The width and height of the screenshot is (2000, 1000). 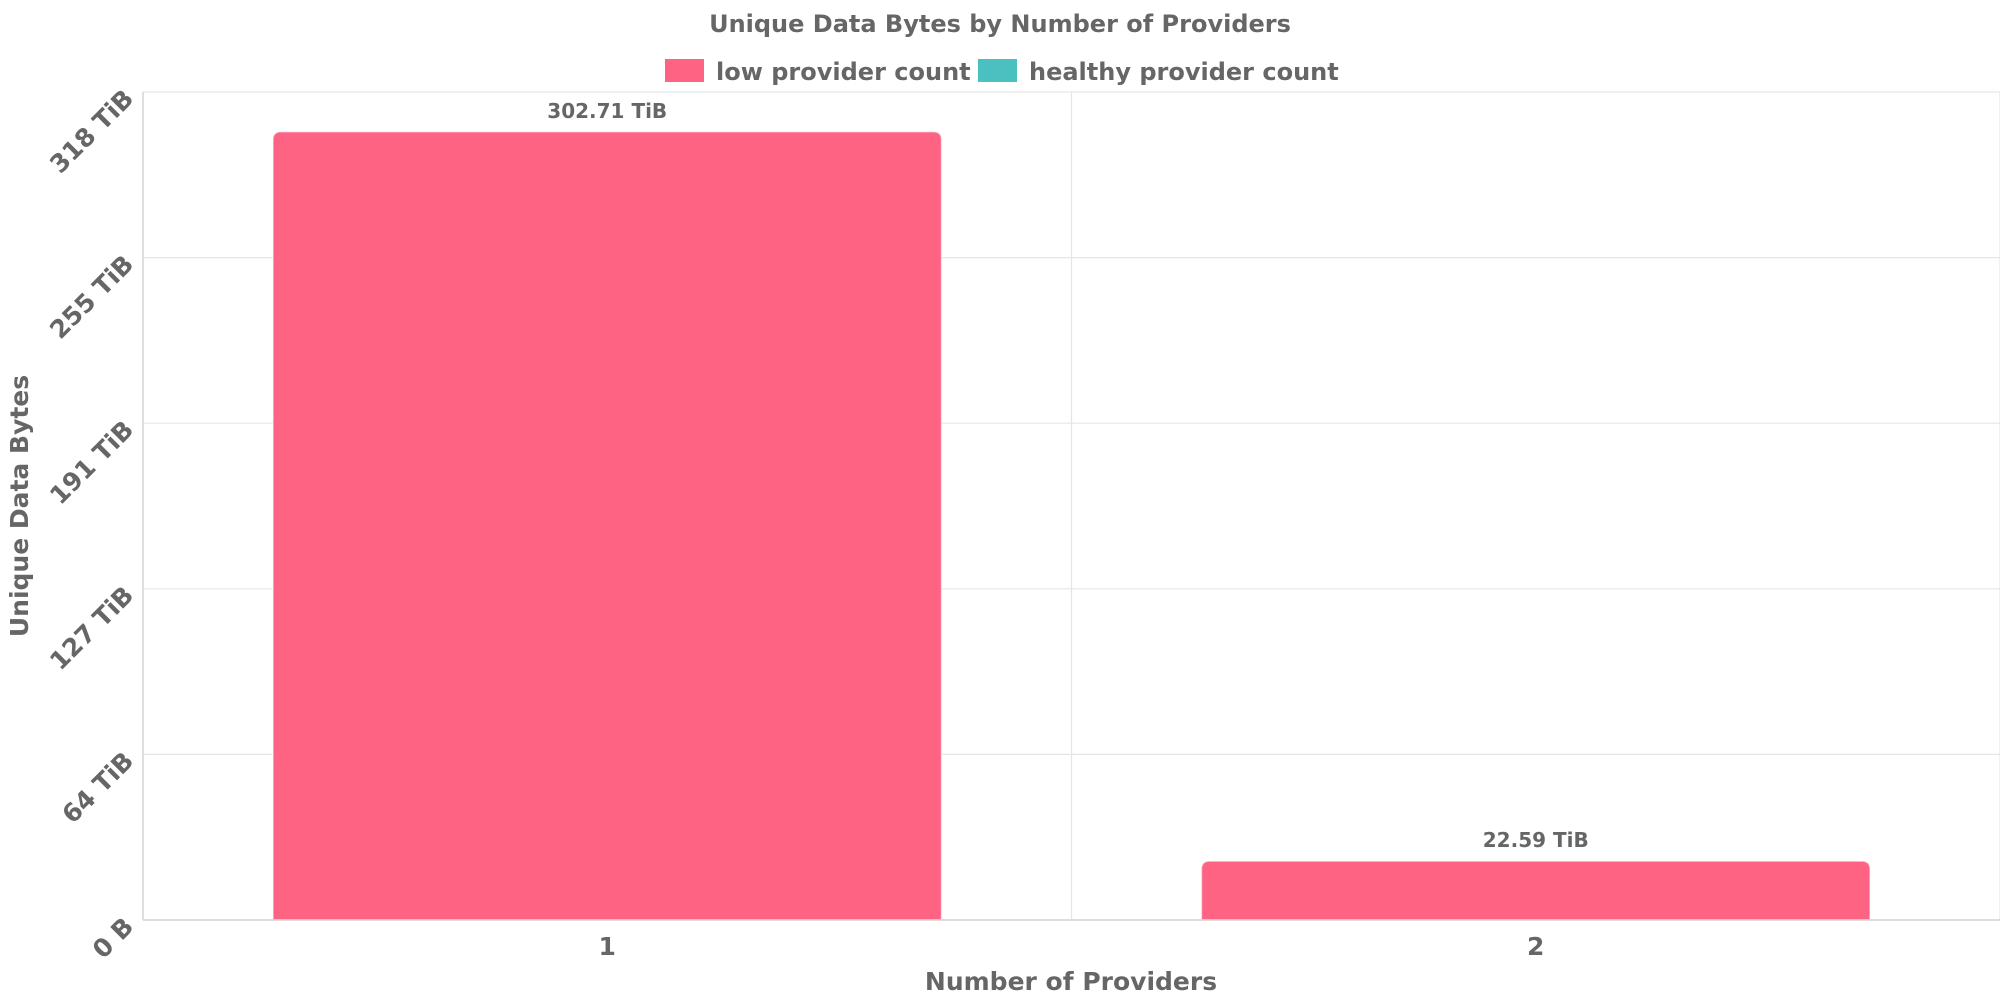 What do you see at coordinates (1535, 946) in the screenshot?
I see `x-tick-label: 2` at bounding box center [1535, 946].